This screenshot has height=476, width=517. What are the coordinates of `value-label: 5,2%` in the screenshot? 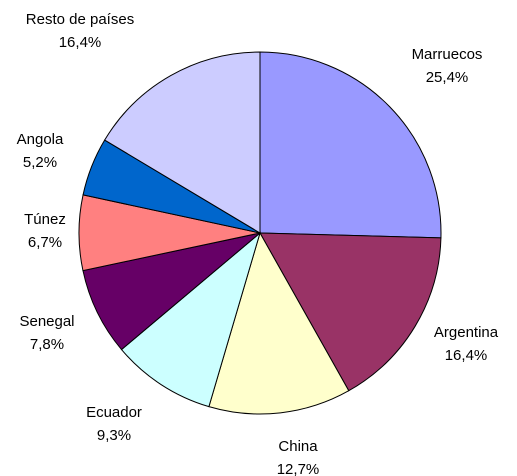 It's located at (40, 162).